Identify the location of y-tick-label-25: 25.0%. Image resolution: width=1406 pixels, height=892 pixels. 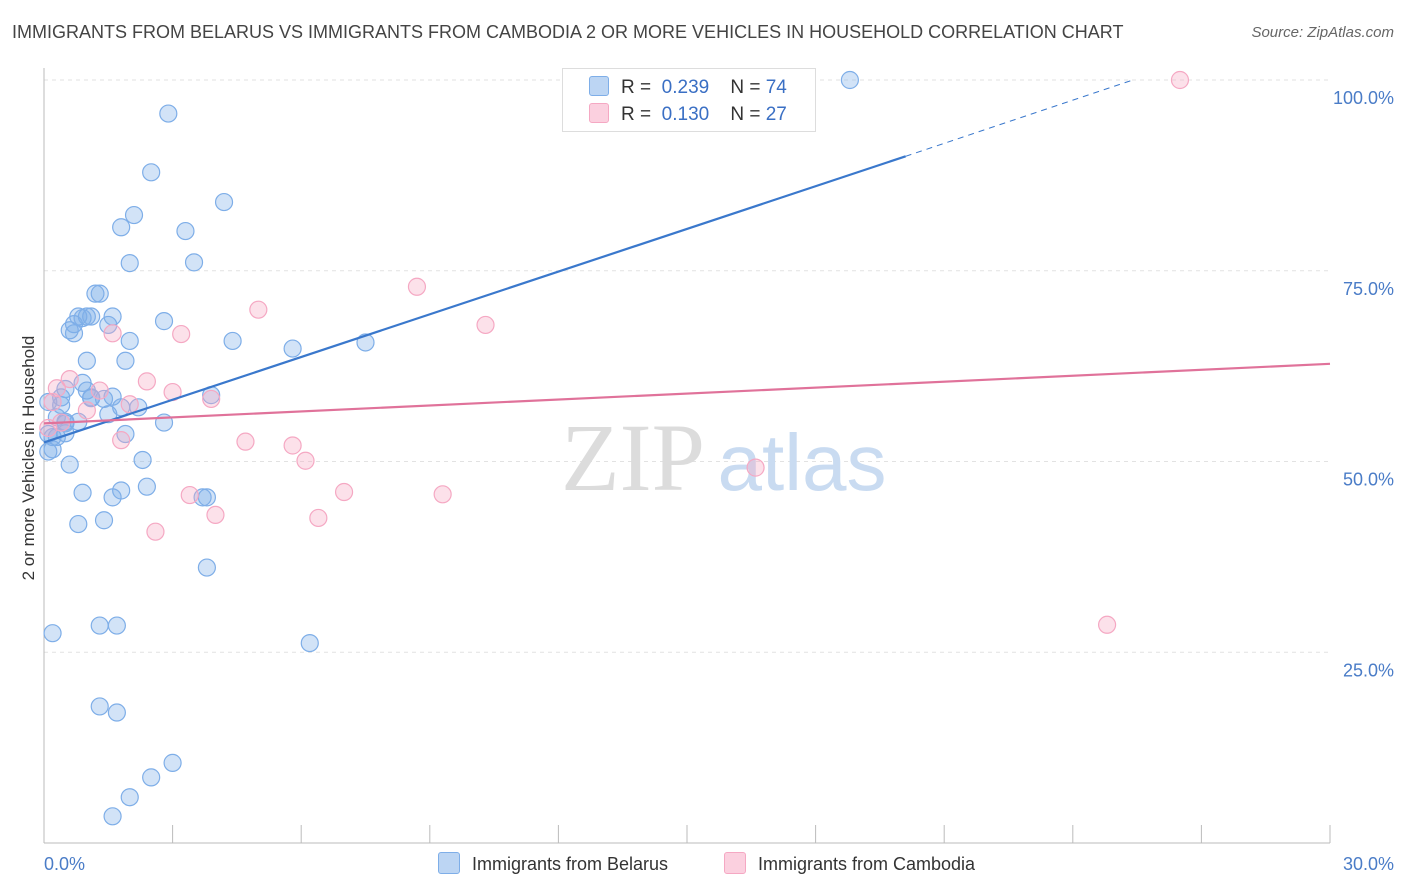
(1368, 670).